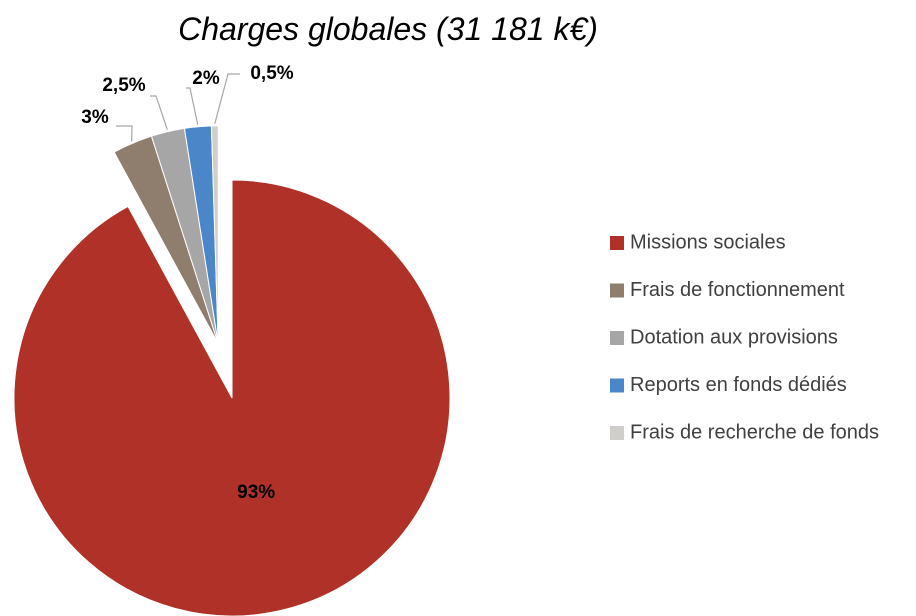 This screenshot has width=916, height=616. What do you see at coordinates (206, 78) in the screenshot?
I see `value-label: 2%` at bounding box center [206, 78].